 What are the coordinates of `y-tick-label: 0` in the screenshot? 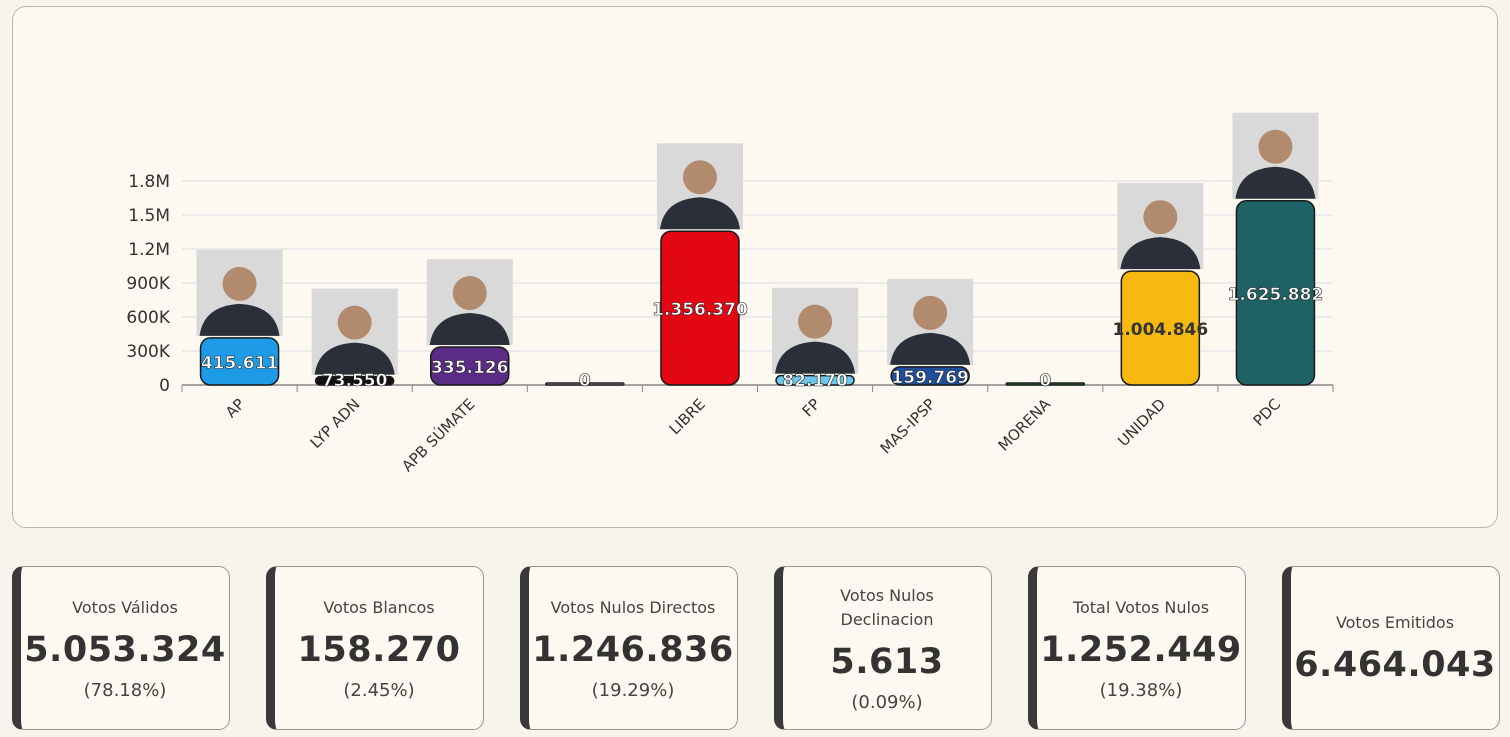 It's located at (164, 386).